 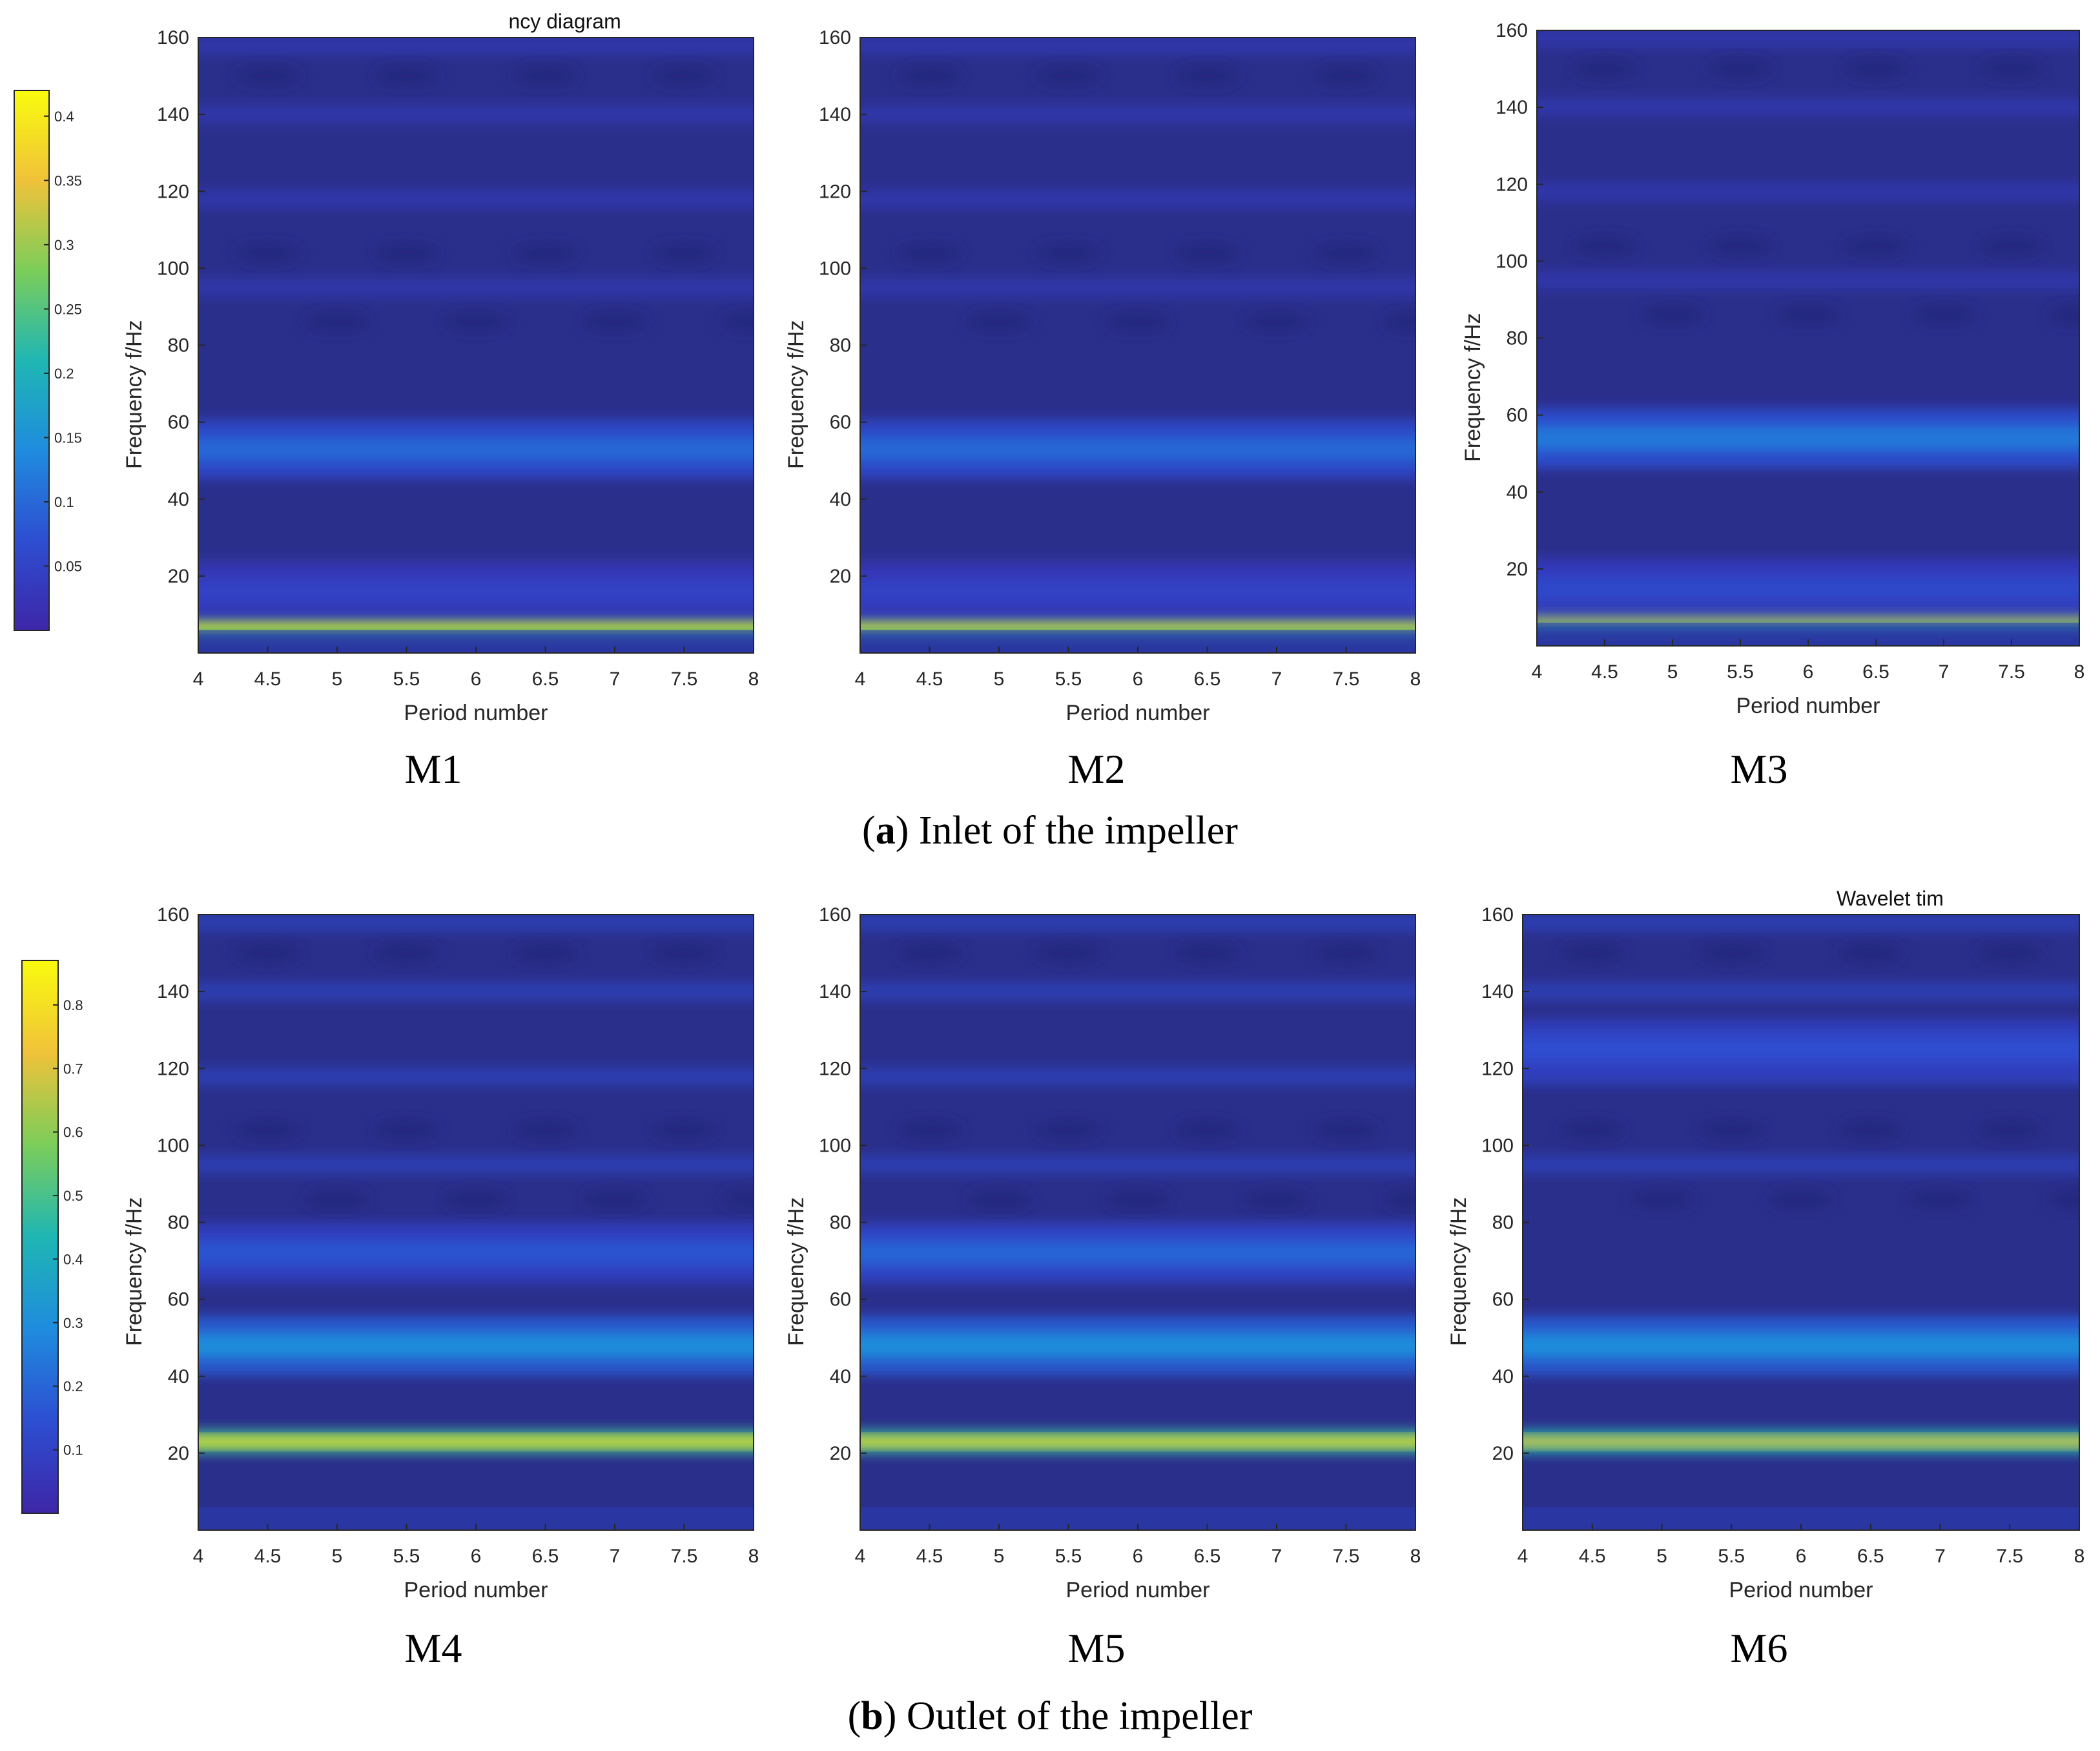 I want to click on colorbar-tick-label: 0.4, so click(x=64, y=117).